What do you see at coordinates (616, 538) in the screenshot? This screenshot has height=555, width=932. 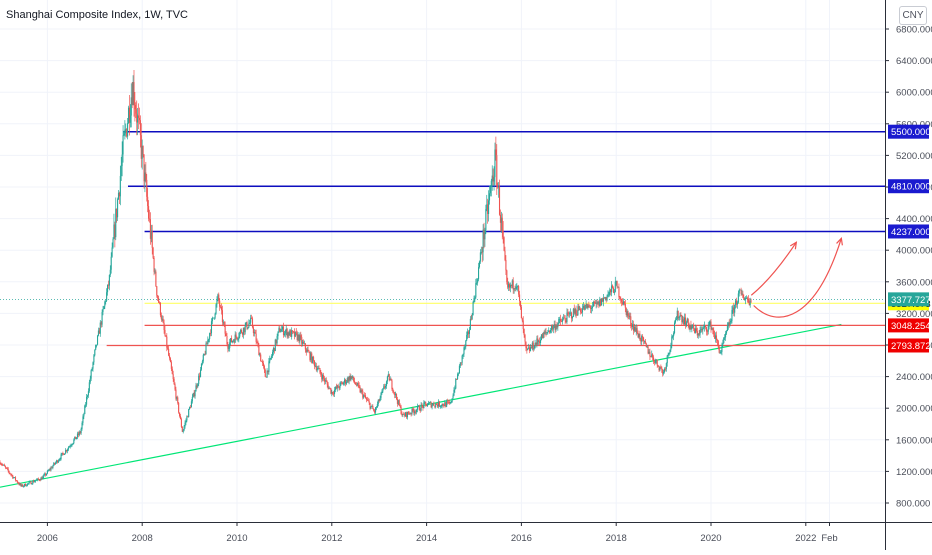 I see `time-axis-label: 2018` at bounding box center [616, 538].